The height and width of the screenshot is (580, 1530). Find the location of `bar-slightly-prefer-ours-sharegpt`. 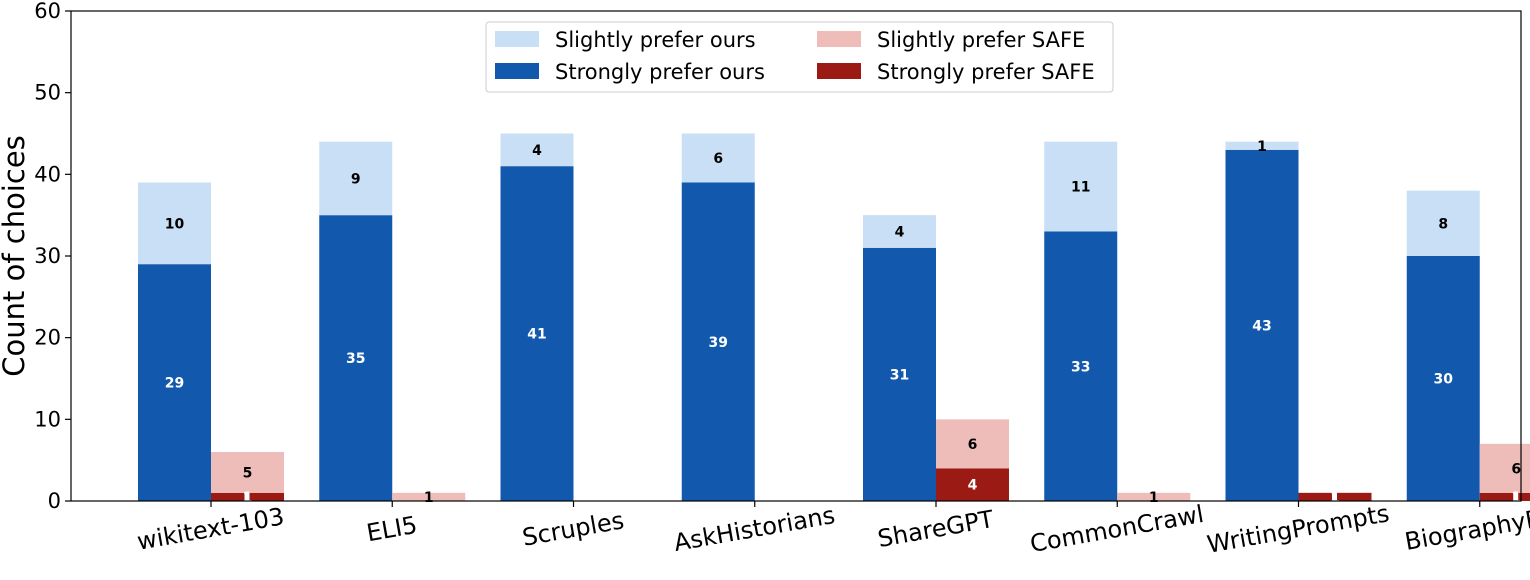

bar-slightly-prefer-ours-sharegpt is located at coordinates (899, 231).